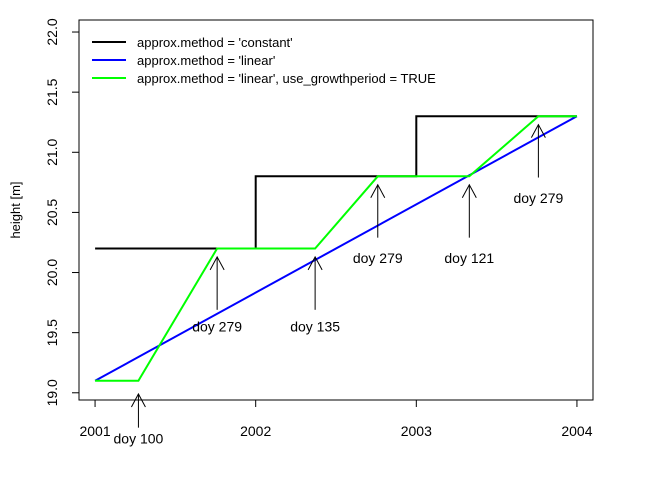  I want to click on x-tick-label: 2001, so click(94, 431).